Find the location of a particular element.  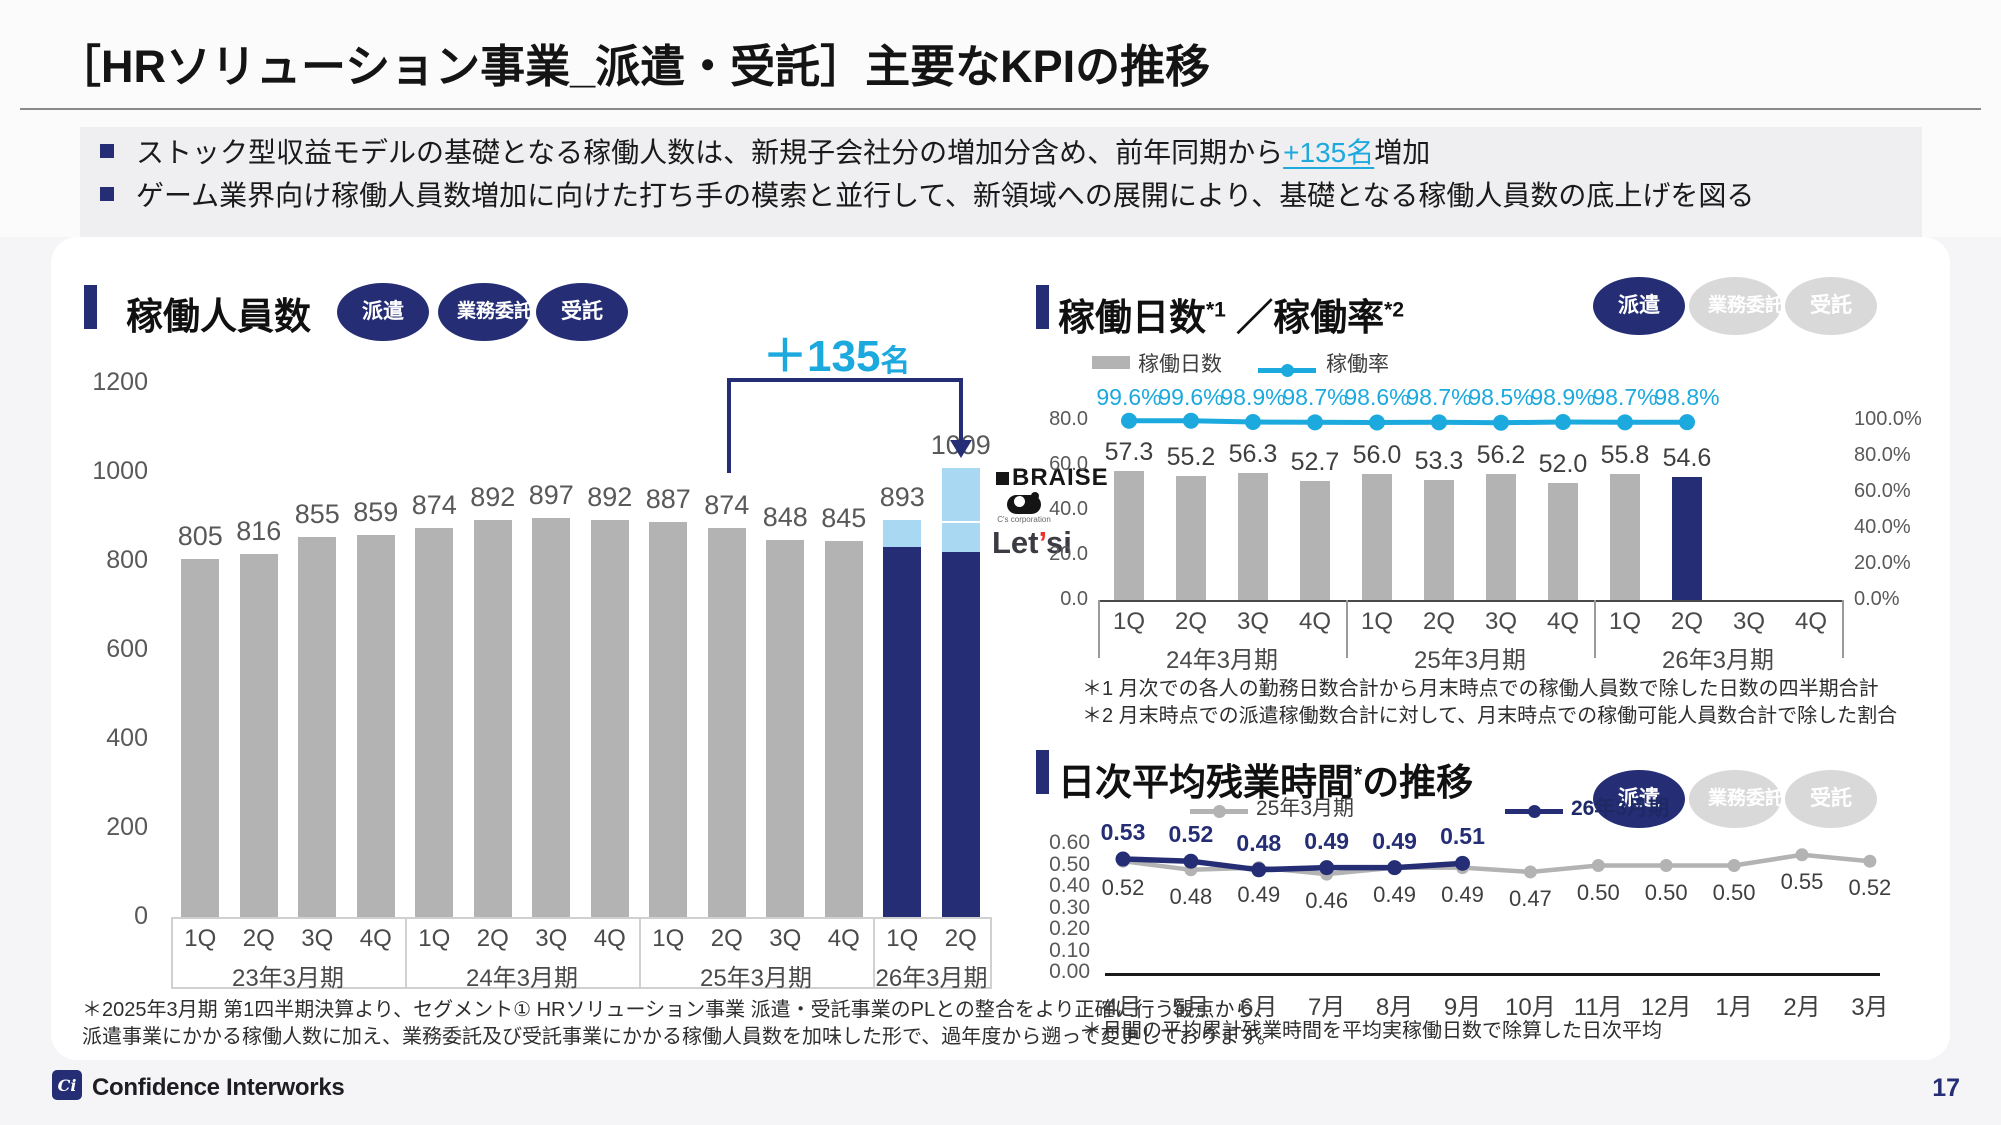

bar-value-label: 892 is located at coordinates (610, 497).